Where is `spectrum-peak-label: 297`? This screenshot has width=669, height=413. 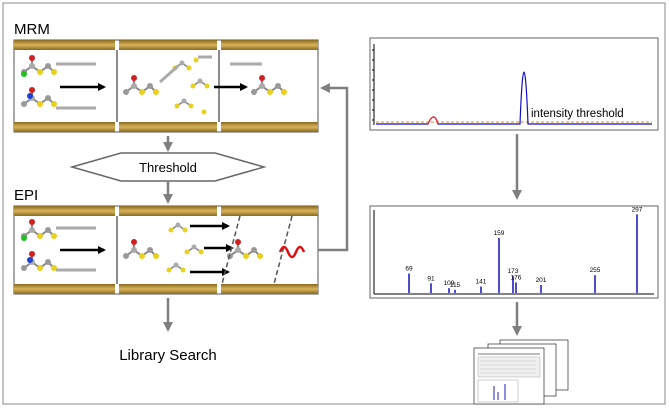
spectrum-peak-label: 297 is located at coordinates (637, 209).